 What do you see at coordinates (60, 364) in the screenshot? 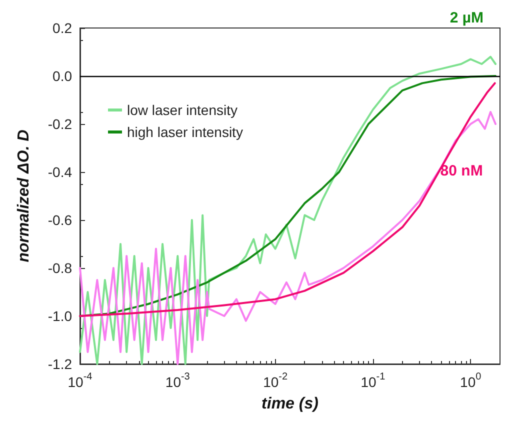
I see `y-tick-label: -1.2` at bounding box center [60, 364].